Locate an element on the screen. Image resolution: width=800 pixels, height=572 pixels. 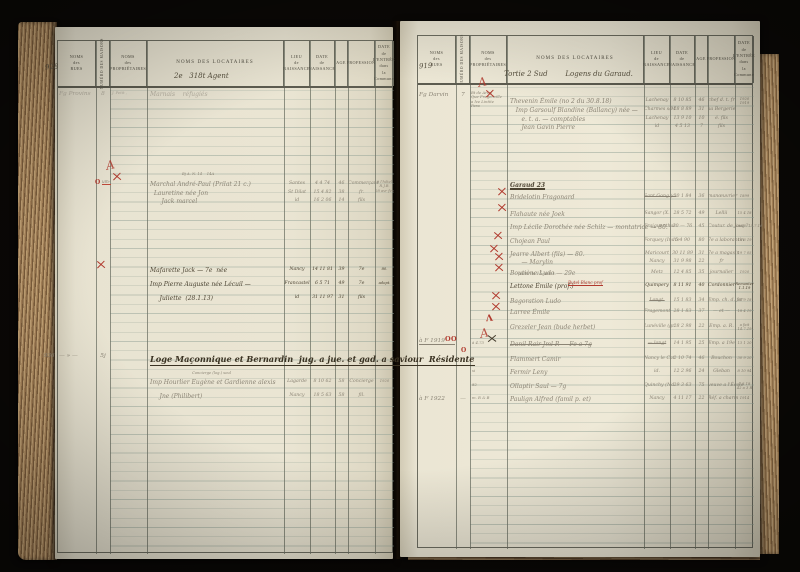
cell-text: Santes is located at coordinates (297, 183).